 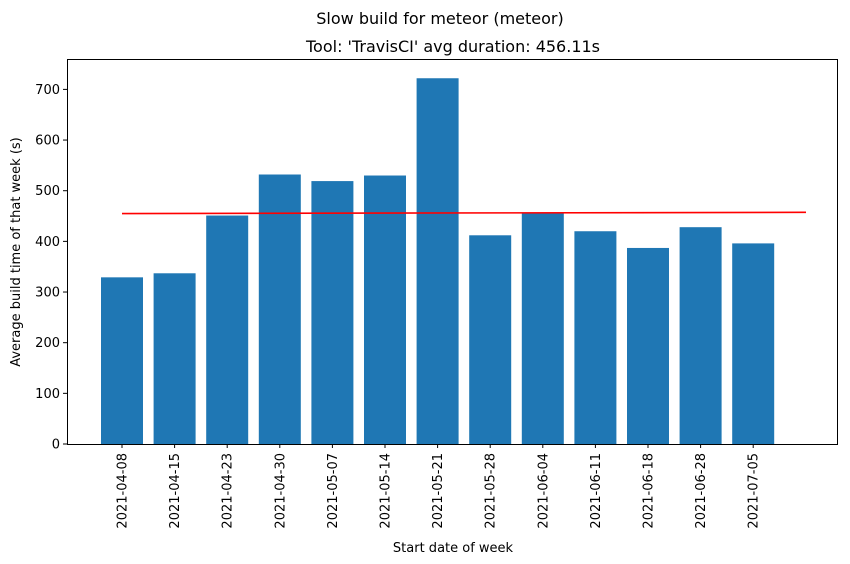 What do you see at coordinates (123, 491) in the screenshot?
I see `x-tick-label: 2021-04-08` at bounding box center [123, 491].